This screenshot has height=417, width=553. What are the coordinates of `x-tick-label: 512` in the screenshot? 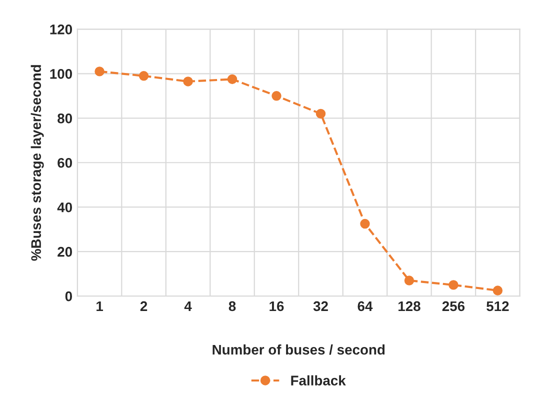 It's located at (497, 306).